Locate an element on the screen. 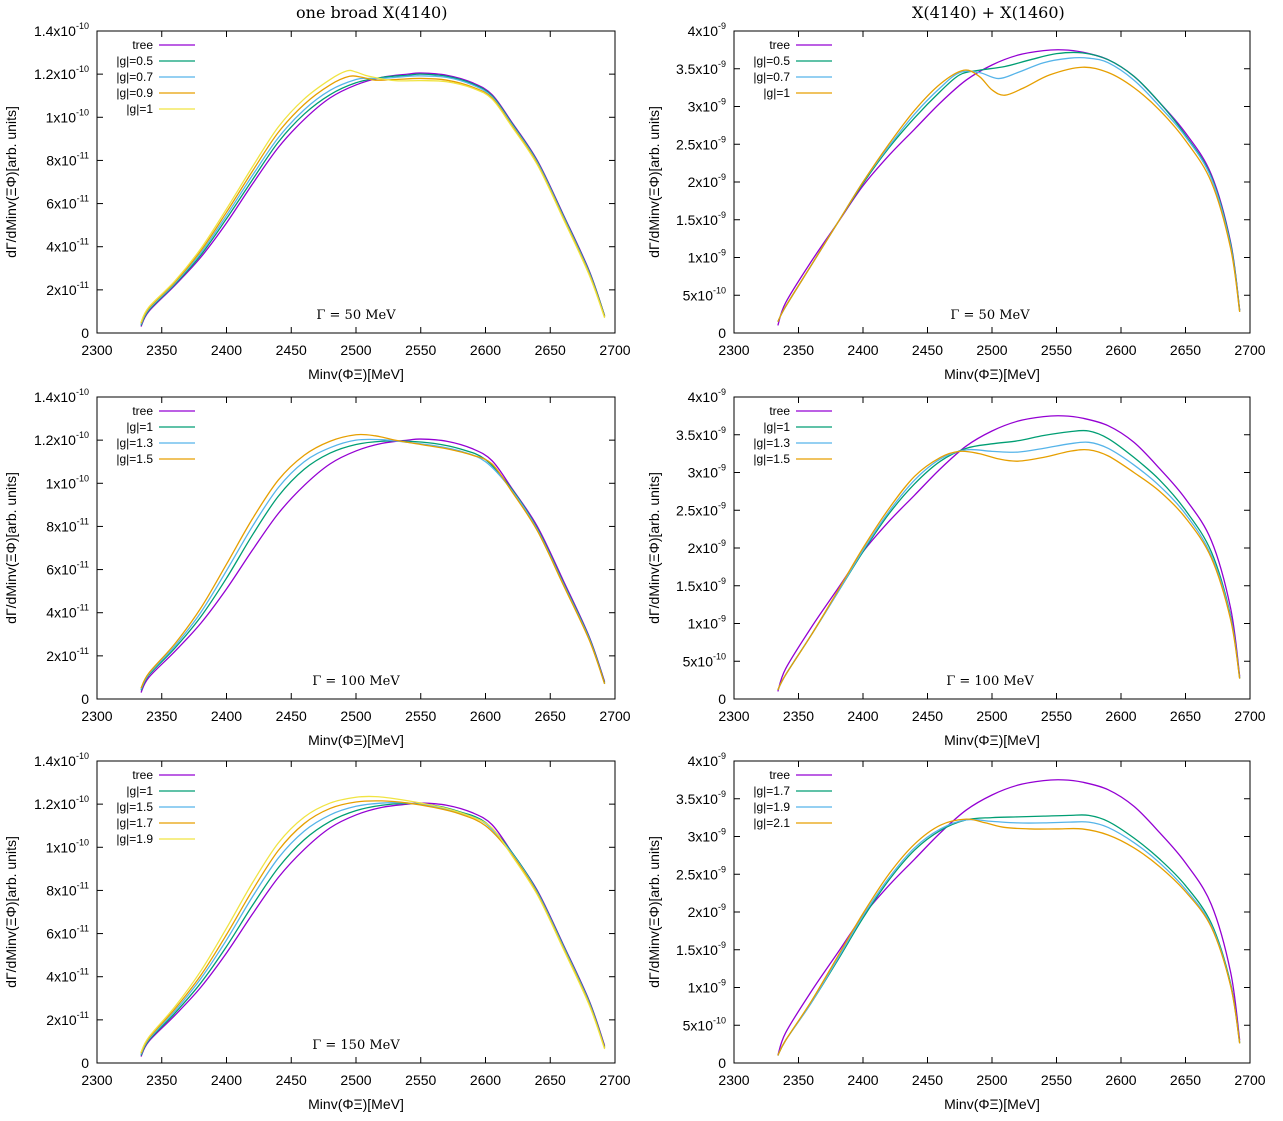  y-tick-label: 4x10⁻¹¹ is located at coordinates (67, 976).